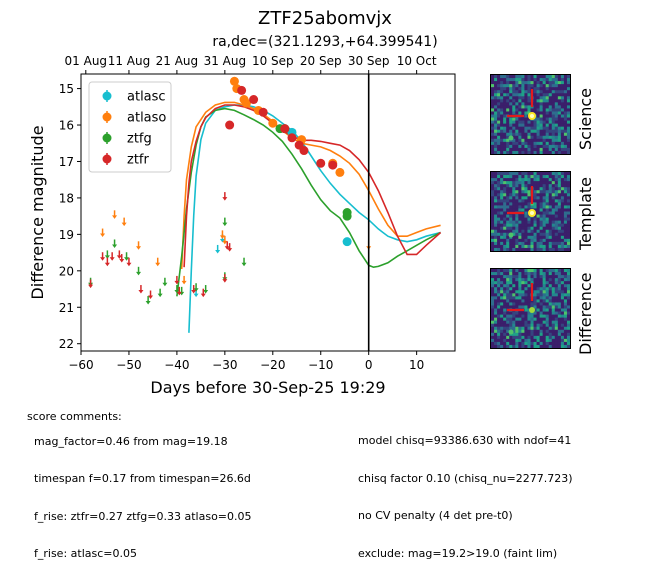 The image size is (650, 573). I want to click on comment-line: model chisq=93386.630 with ndof=41, so click(465, 440).